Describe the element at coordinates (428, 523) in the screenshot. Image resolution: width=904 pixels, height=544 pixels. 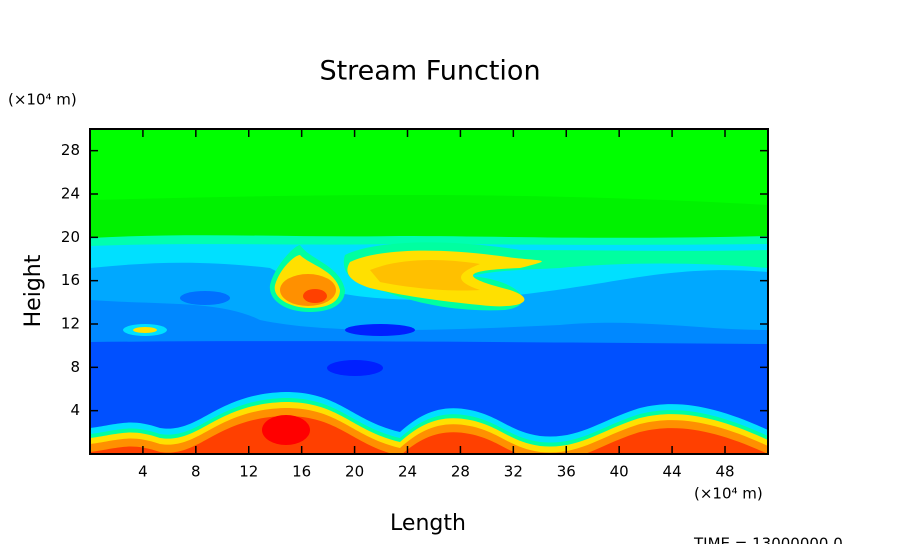
I see `x-axis-label: Length` at that location.